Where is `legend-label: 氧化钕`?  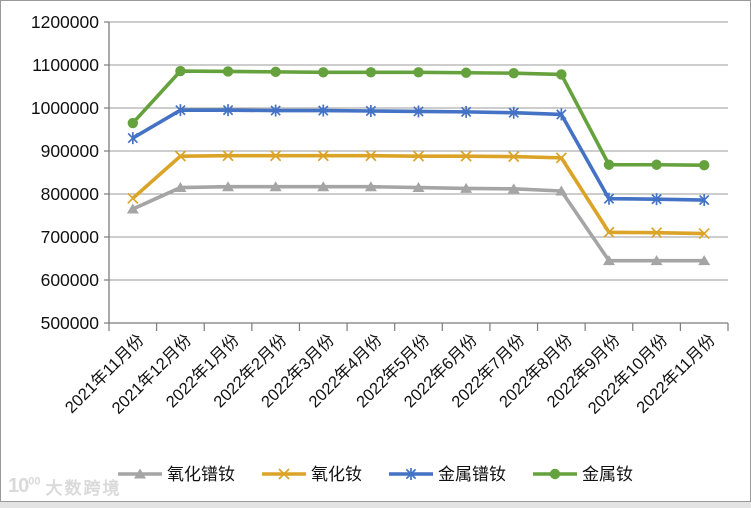 legend-label: 氧化钕 is located at coordinates (336, 474).